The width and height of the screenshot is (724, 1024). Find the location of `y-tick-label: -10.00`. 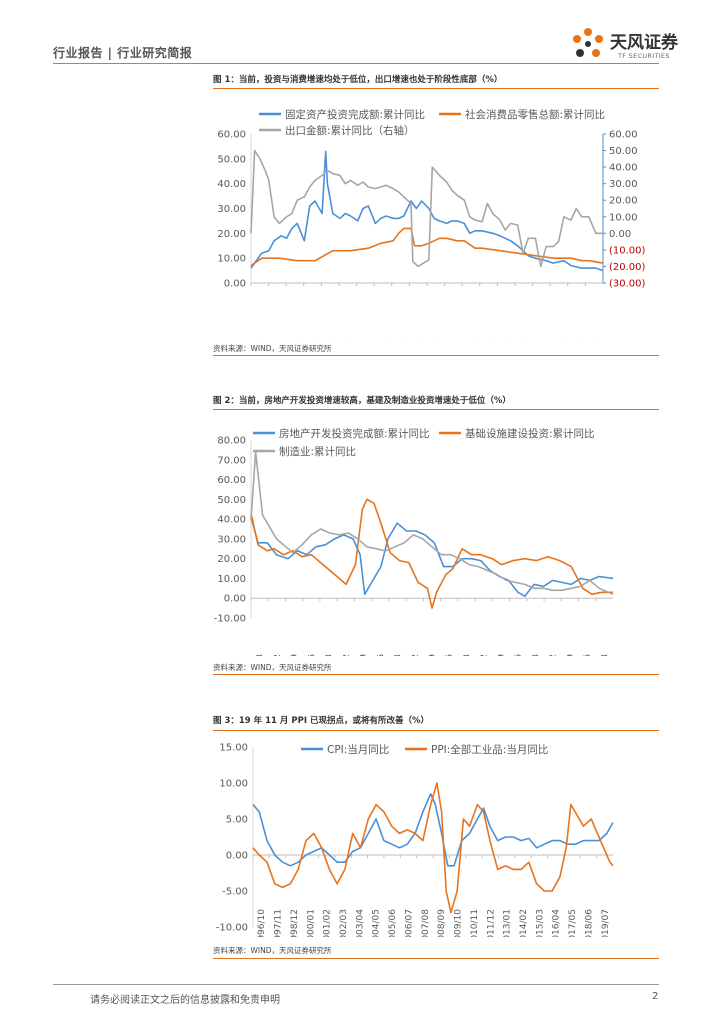

y-tick-label: -10.00 is located at coordinates (230, 619).